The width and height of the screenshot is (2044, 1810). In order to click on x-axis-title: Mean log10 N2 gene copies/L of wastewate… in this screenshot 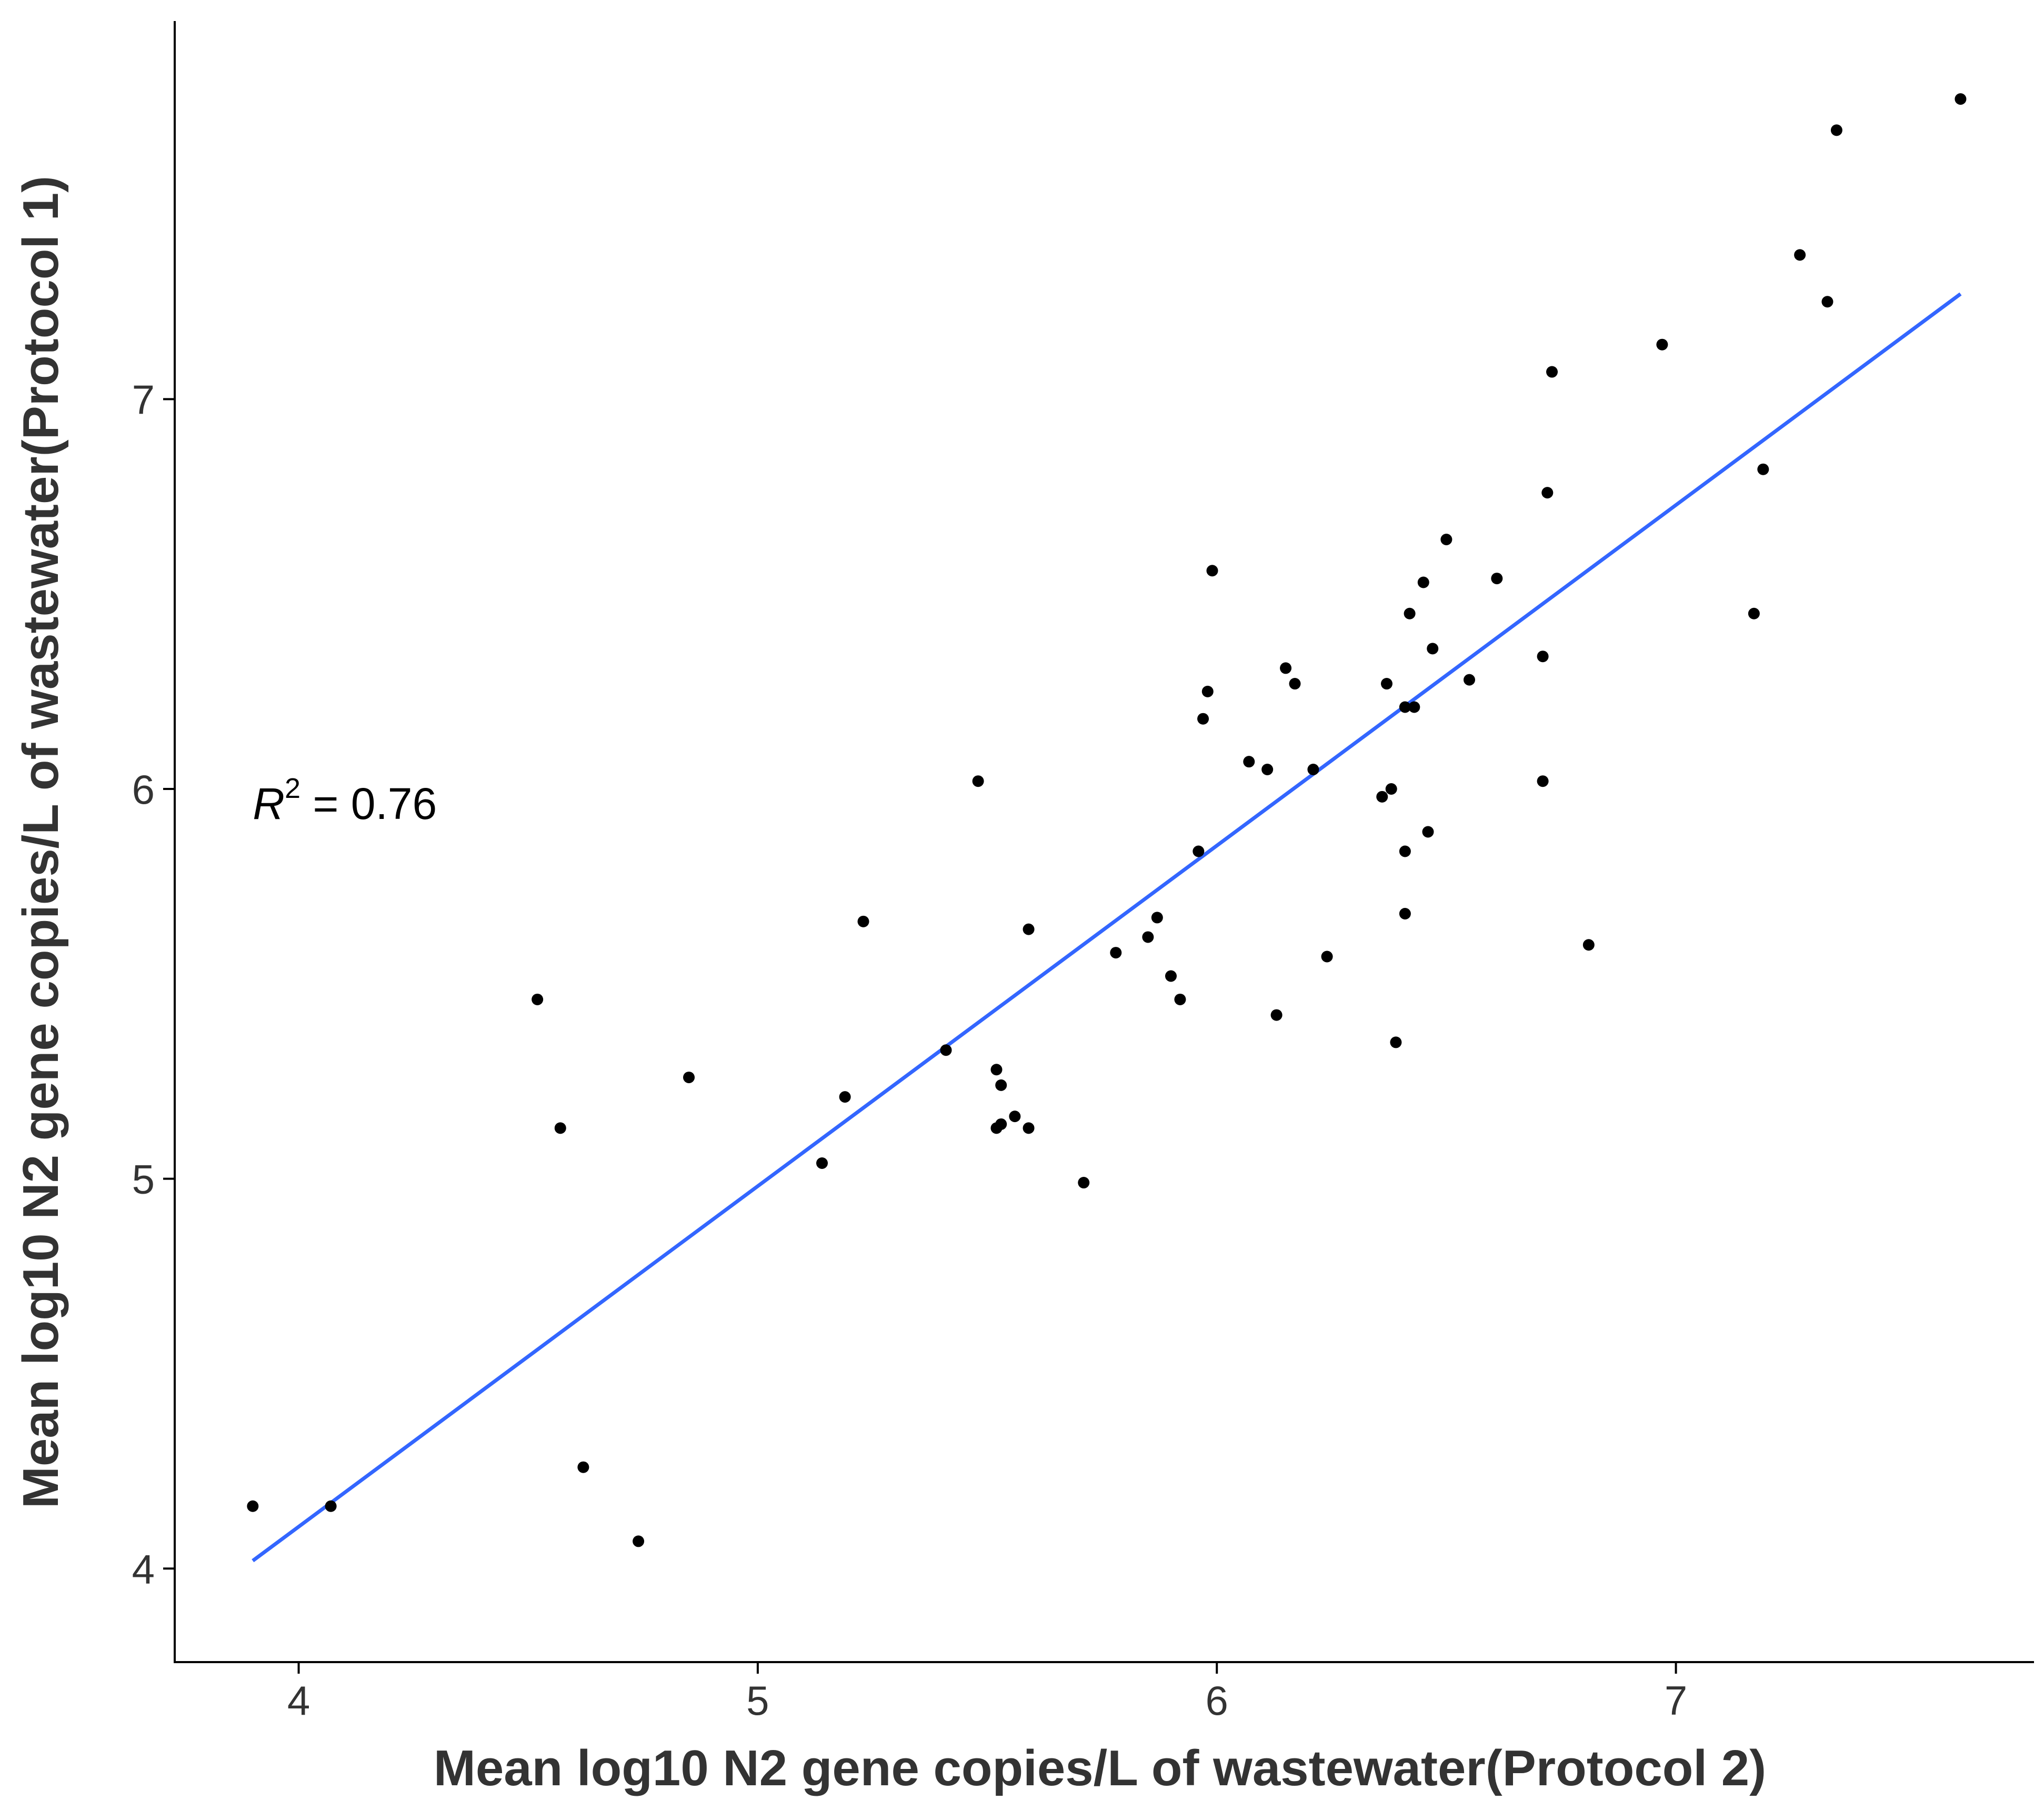, I will do `click(1100, 1768)`.